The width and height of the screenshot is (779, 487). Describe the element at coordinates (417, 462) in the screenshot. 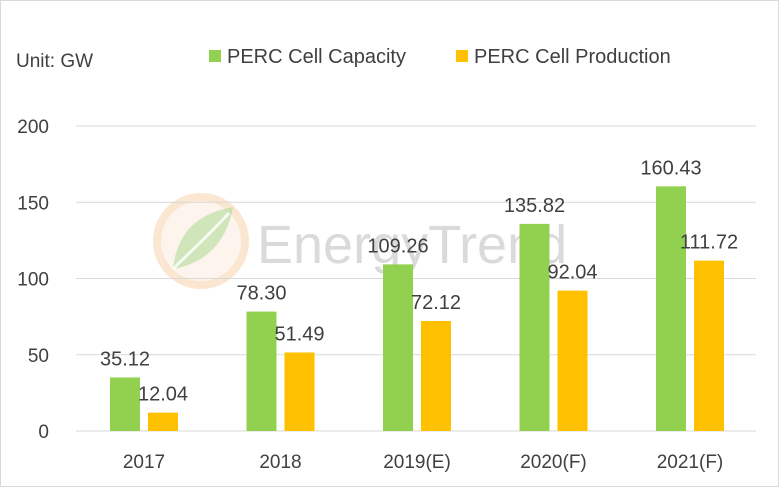

I see `x-tick-label: 2019(E)` at that location.